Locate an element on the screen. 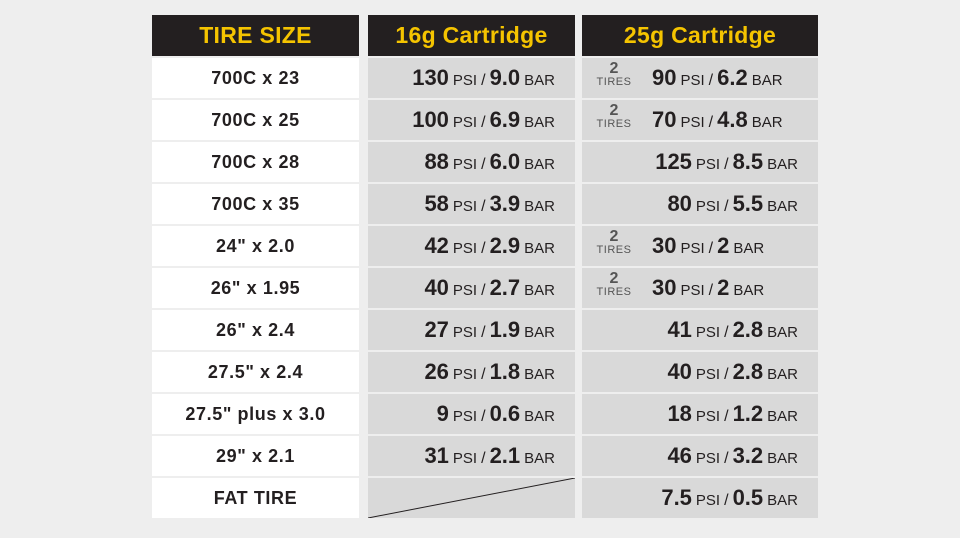  psi-value: 41 is located at coordinates (679, 329).